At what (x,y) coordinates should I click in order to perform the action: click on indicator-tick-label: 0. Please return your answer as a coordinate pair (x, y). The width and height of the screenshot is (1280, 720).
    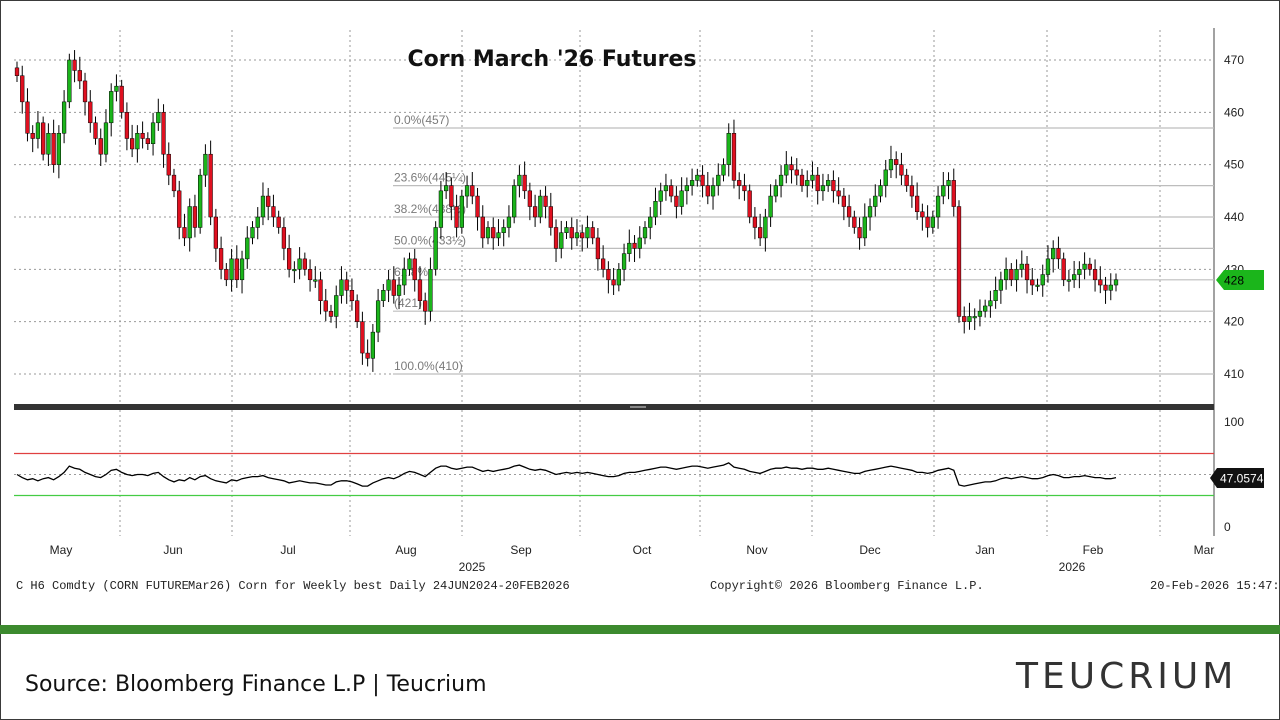
    Looking at the image, I should click on (1227, 527).